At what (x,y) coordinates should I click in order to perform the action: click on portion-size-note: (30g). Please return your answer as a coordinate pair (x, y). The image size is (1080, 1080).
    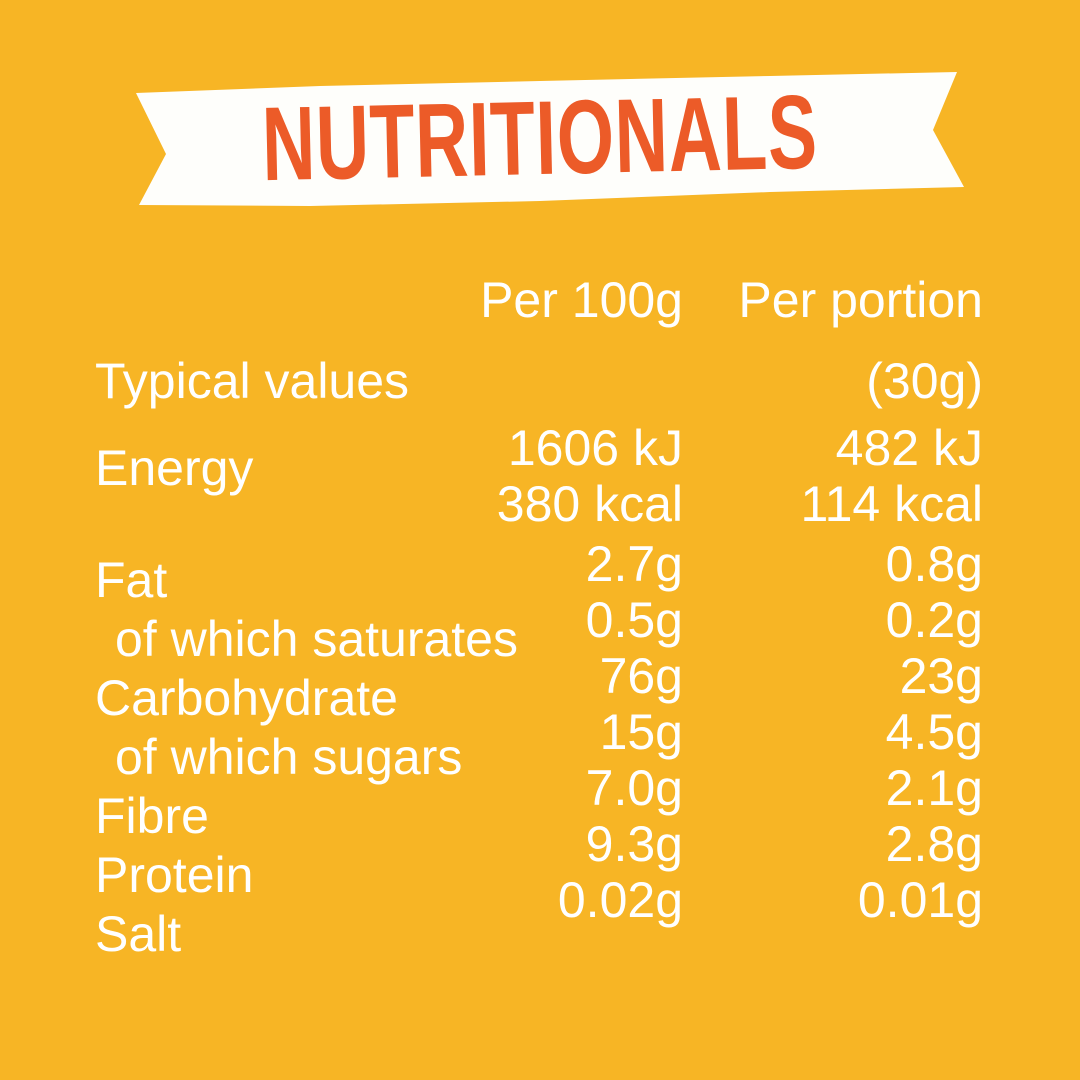
    Looking at the image, I should click on (924, 381).